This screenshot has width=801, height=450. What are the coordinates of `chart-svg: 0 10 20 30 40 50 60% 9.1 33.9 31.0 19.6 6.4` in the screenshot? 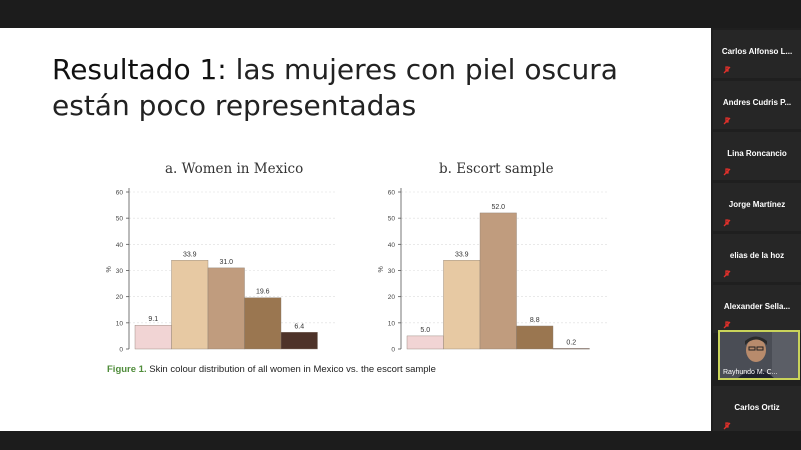 It's located at (220, 271).